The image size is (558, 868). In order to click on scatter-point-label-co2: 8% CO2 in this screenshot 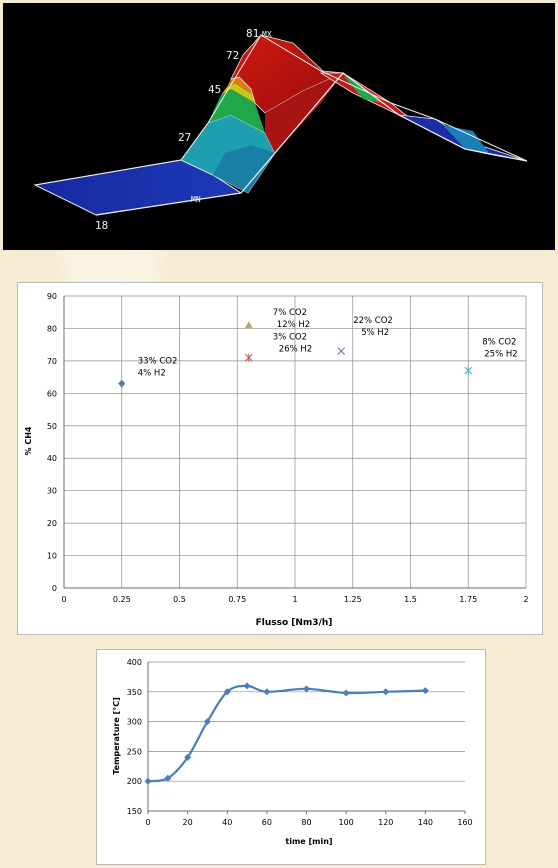, I will do `click(499, 343)`.